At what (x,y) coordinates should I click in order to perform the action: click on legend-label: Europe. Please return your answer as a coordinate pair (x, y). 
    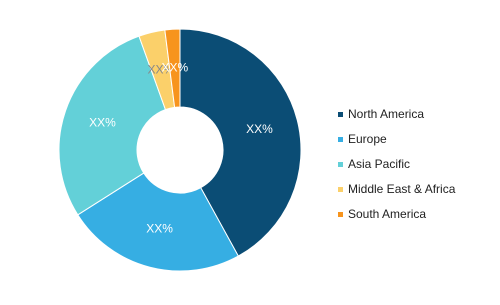
    Looking at the image, I should click on (367, 139).